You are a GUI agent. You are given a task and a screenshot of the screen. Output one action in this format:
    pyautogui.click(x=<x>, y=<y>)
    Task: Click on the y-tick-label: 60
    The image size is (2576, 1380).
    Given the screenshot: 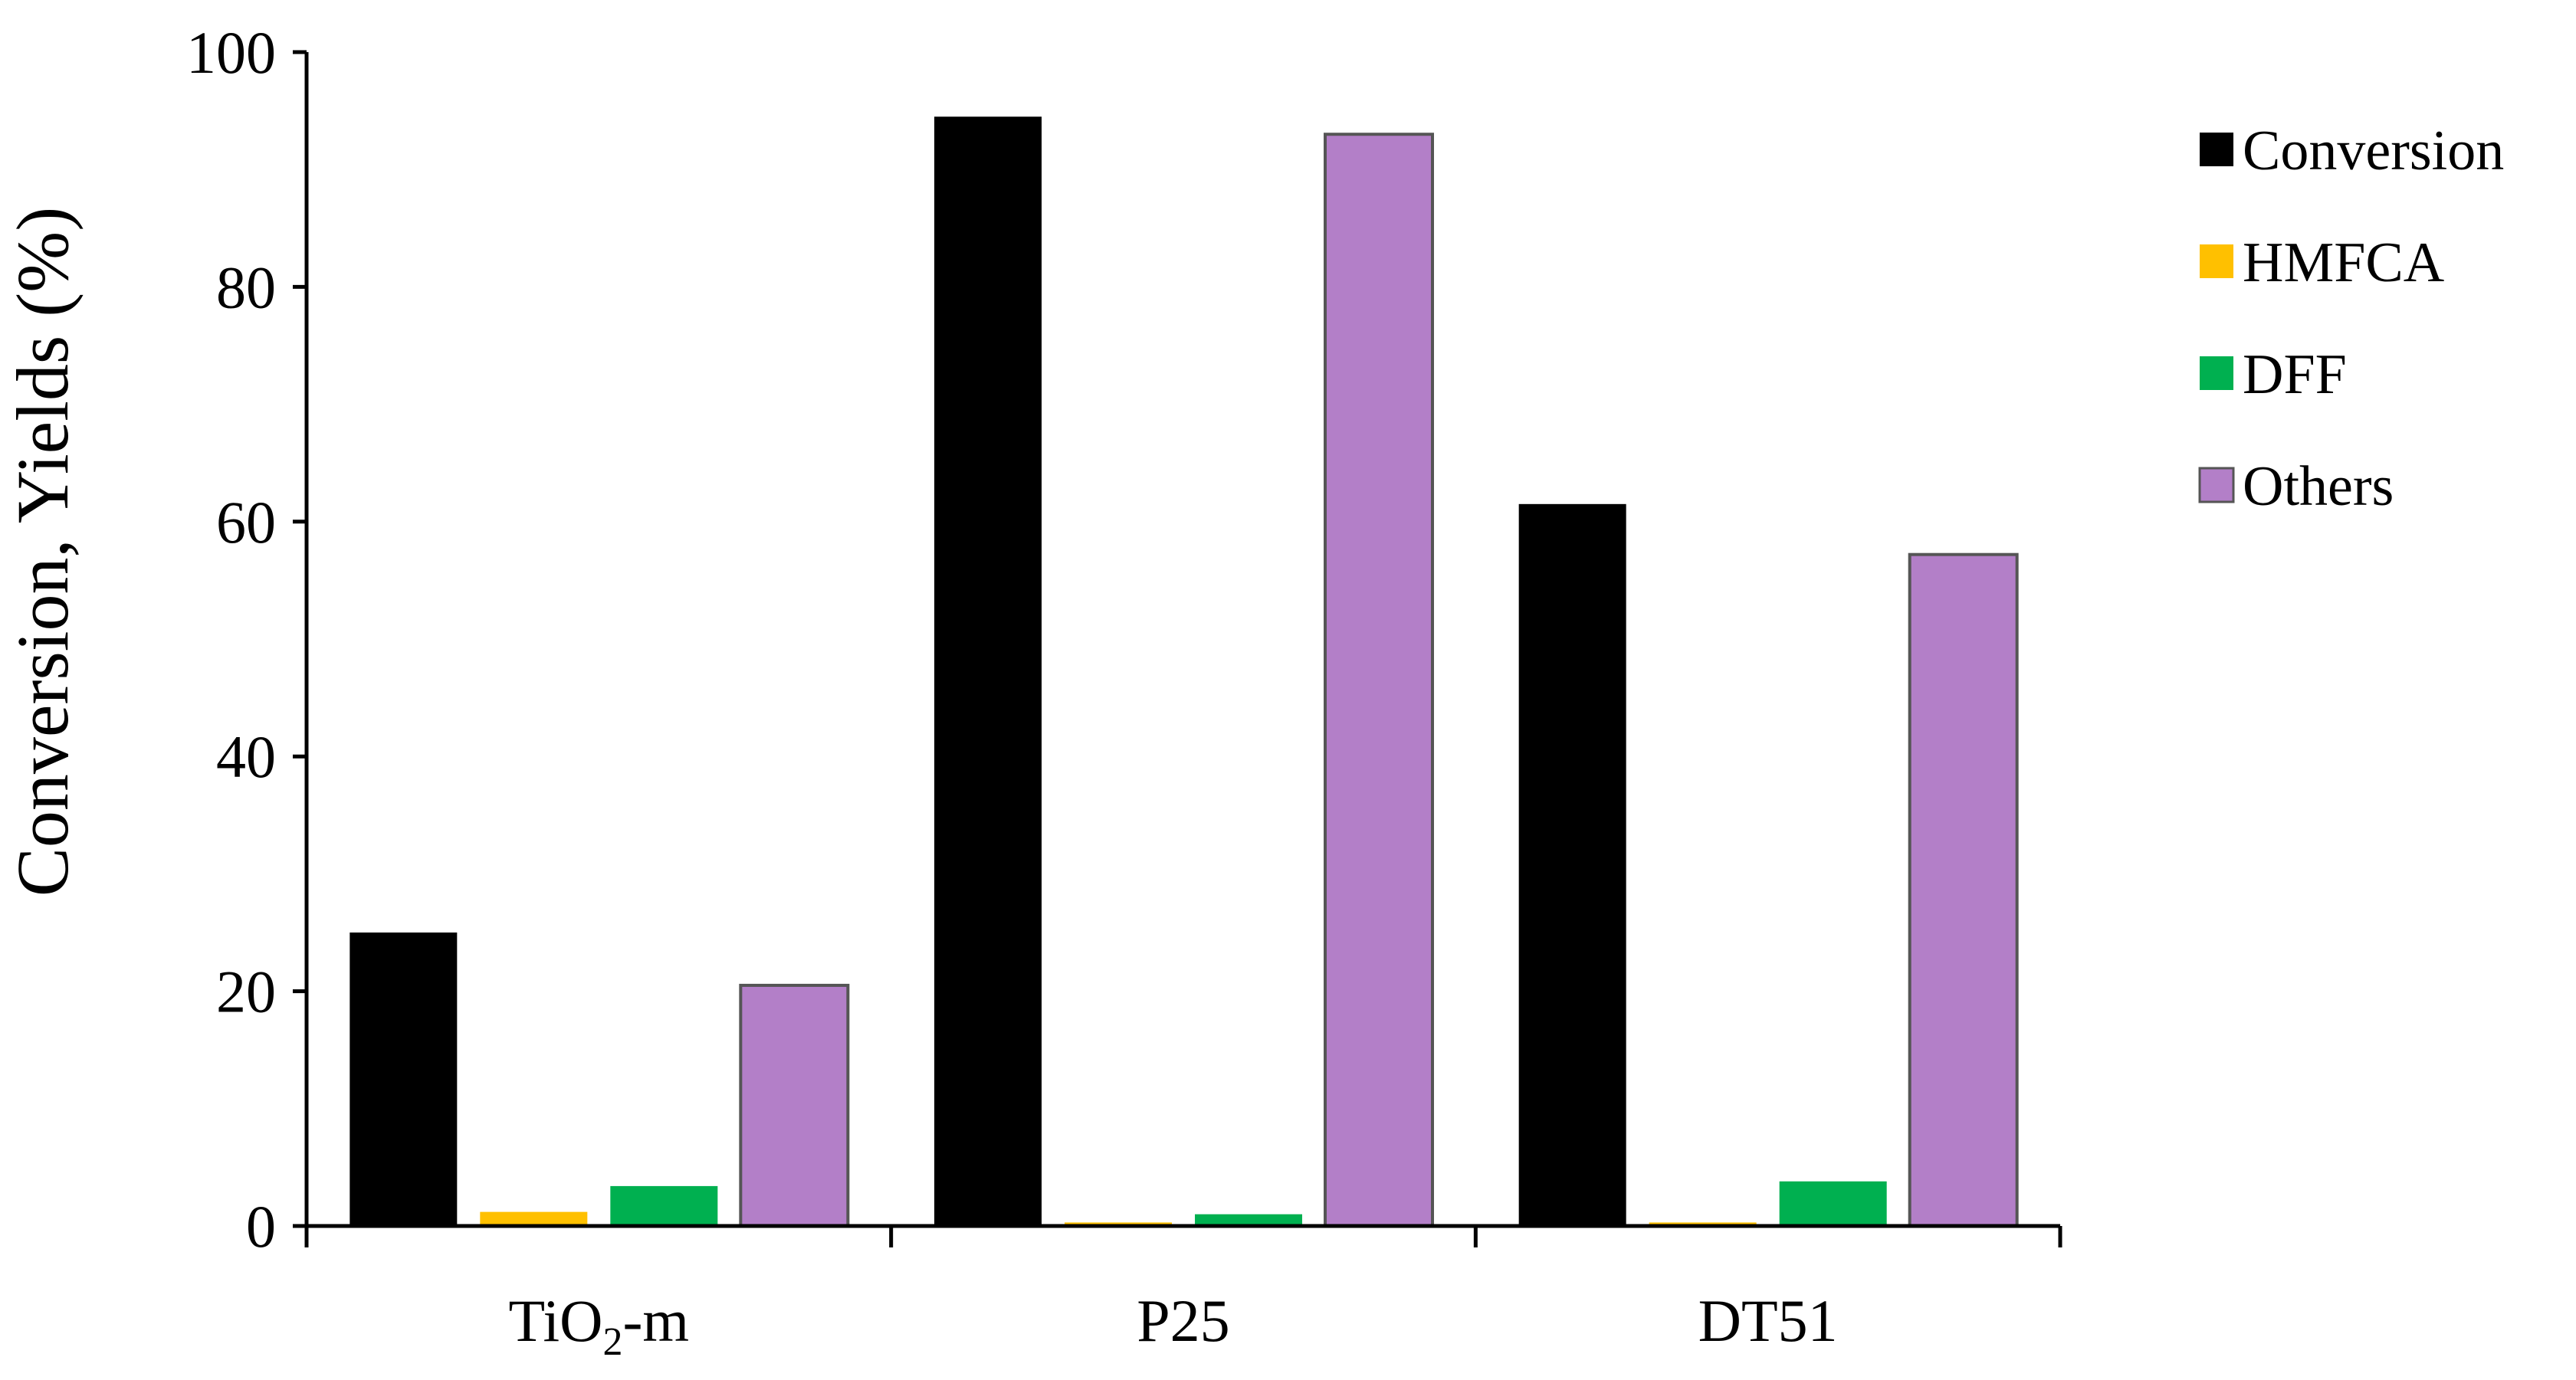 What is the action you would take?
    pyautogui.click(x=246, y=522)
    